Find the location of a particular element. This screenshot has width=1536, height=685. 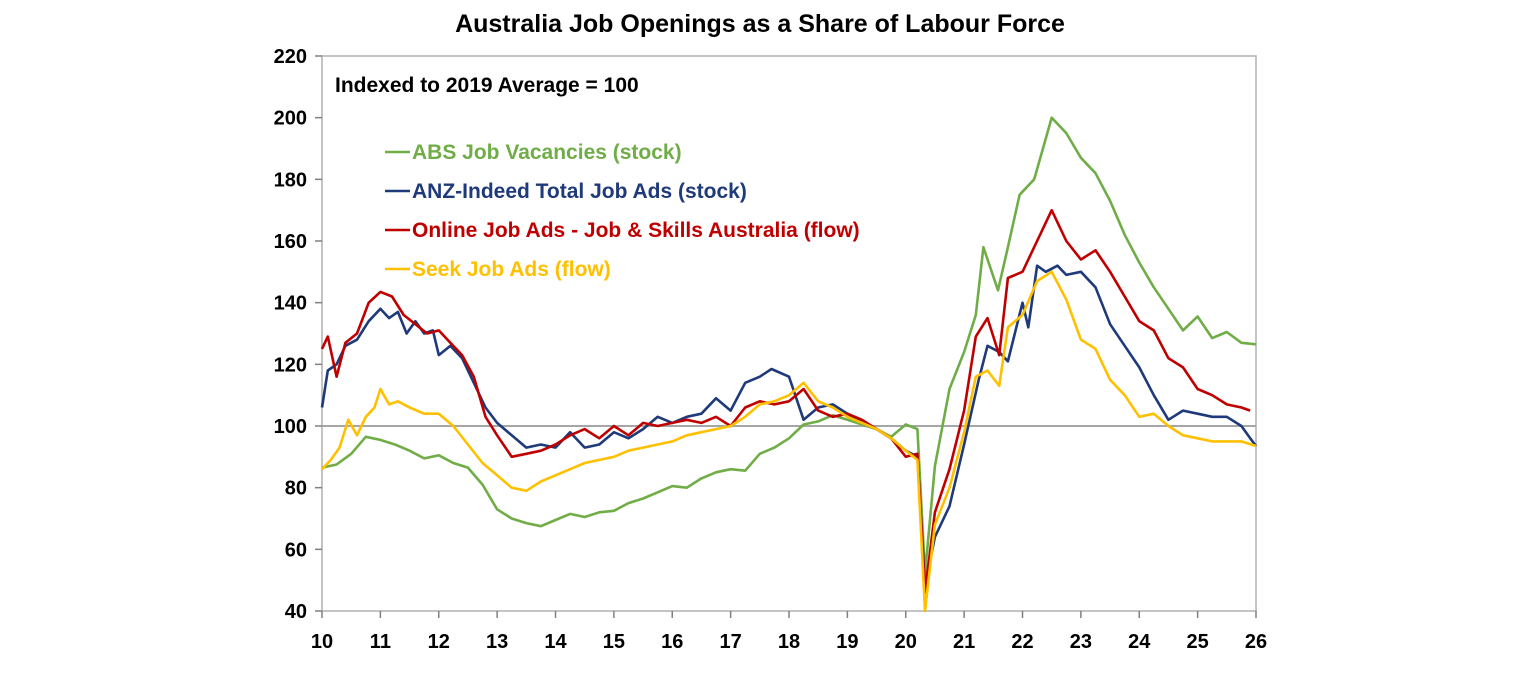

x-tick-label: 23 is located at coordinates (1081, 642).